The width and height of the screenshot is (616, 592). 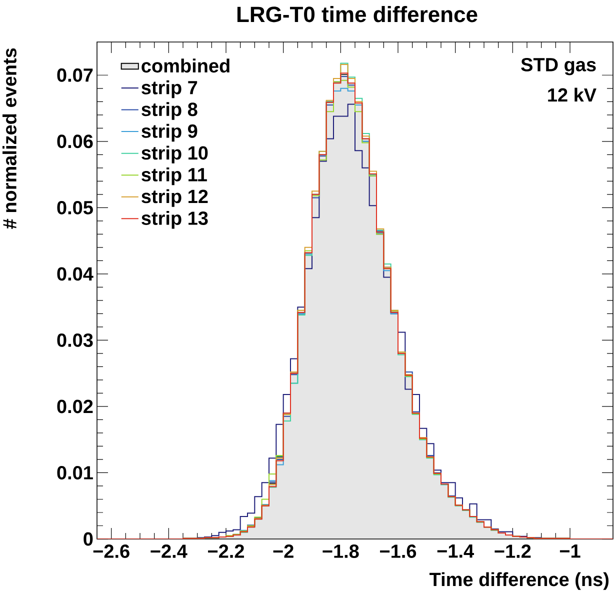 What do you see at coordinates (512, 551) in the screenshot?
I see `x-tick-label: −1.2` at bounding box center [512, 551].